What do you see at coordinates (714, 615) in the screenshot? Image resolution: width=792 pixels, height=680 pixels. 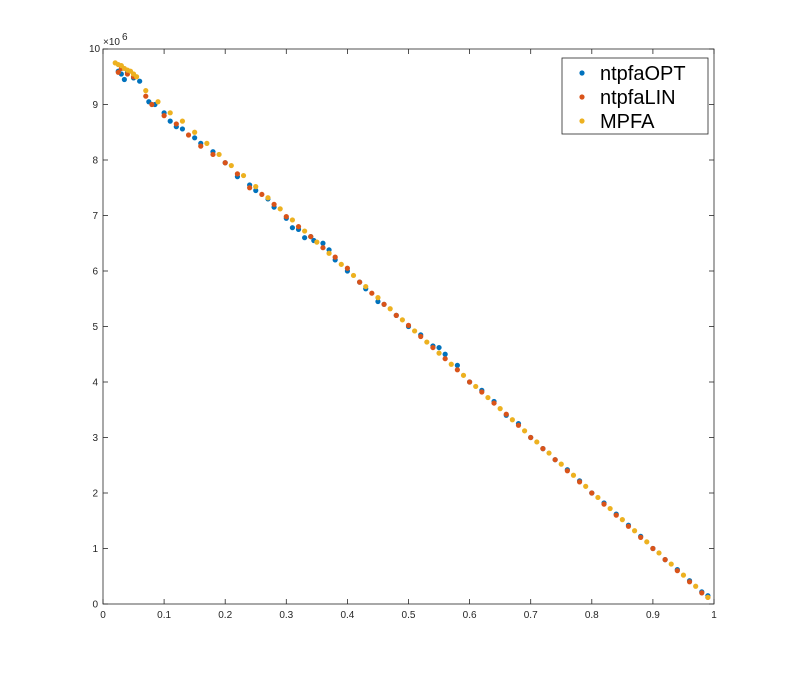 I see `x-tick-label: 1` at bounding box center [714, 615].